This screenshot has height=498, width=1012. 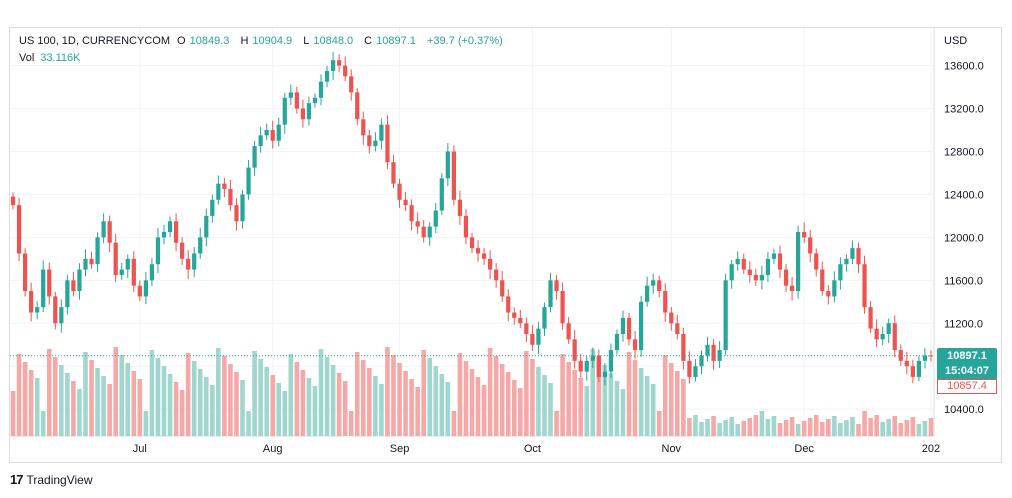 I want to click on tradingview-logo-icon: 17, so click(x=17, y=479).